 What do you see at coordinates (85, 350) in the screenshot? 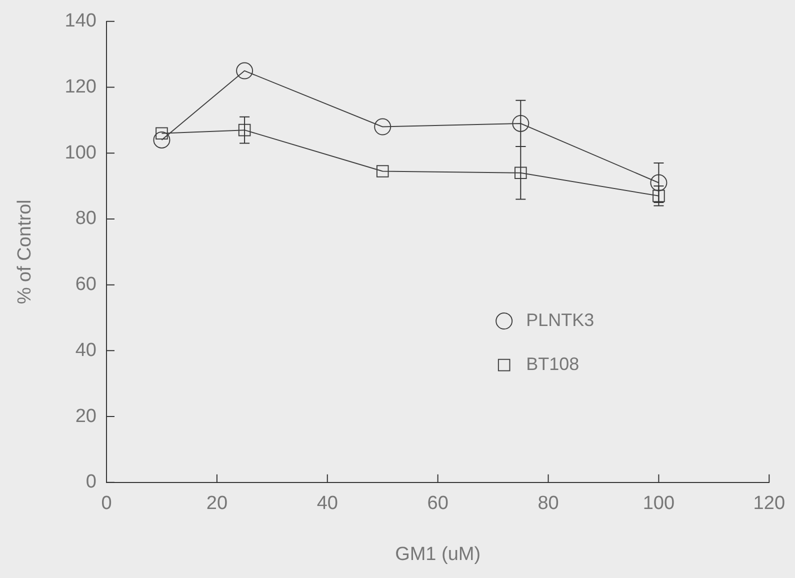
I see `y-tick-label: 40` at bounding box center [85, 350].